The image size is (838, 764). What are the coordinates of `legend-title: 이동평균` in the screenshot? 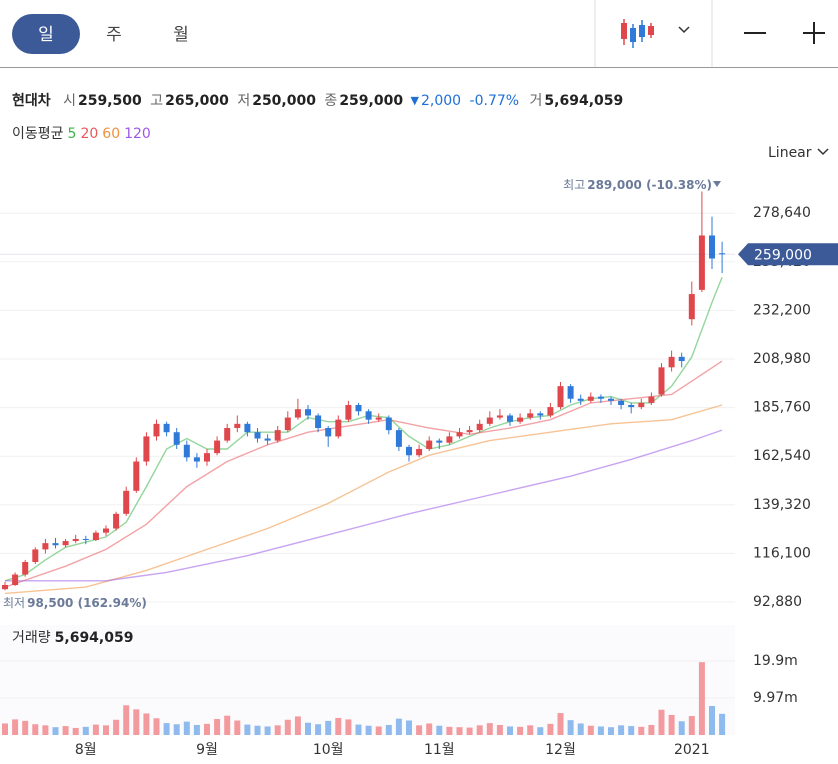 It's located at (38, 134).